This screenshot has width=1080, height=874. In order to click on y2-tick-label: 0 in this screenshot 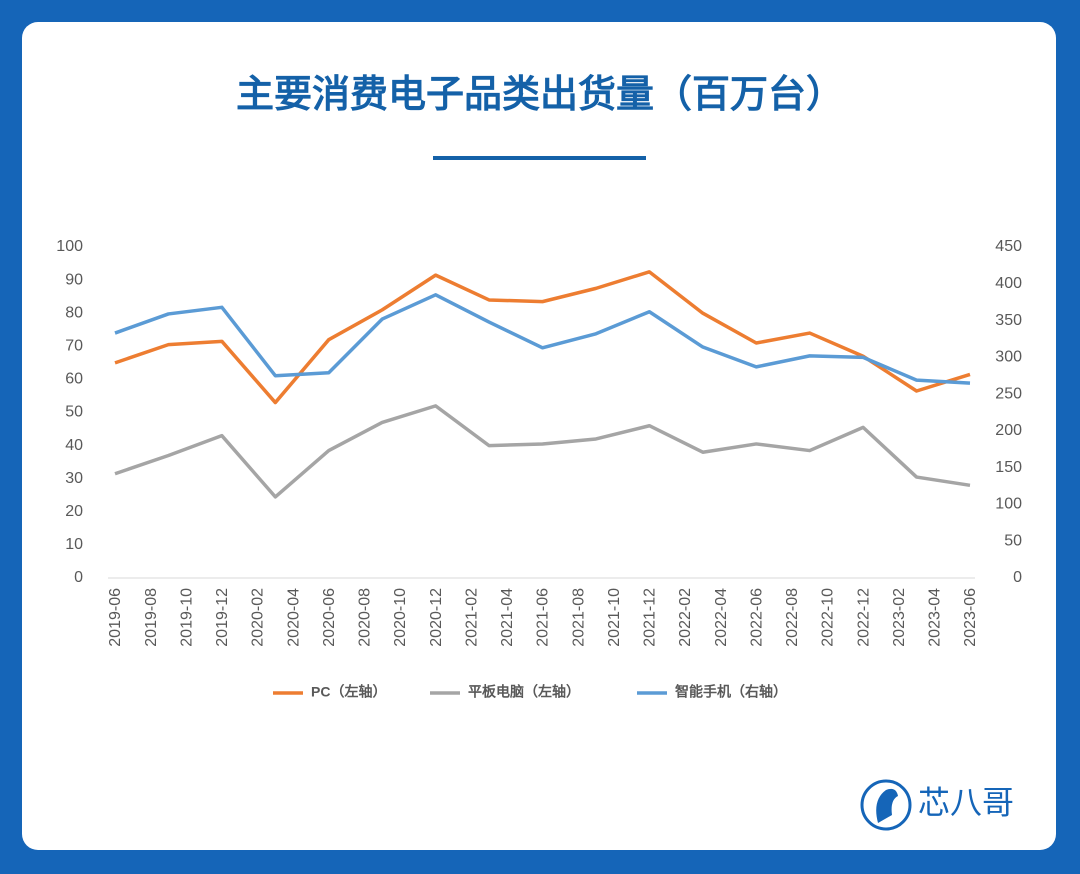, I will do `click(1017, 577)`.